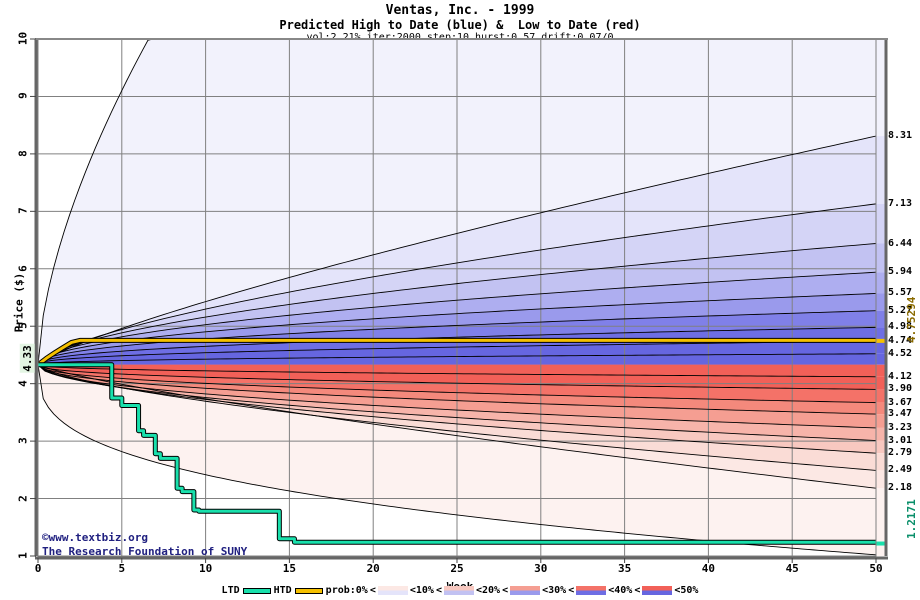 This screenshot has height=600, width=920. I want to click on legend-ltd-label: LTD, so click(230, 590).